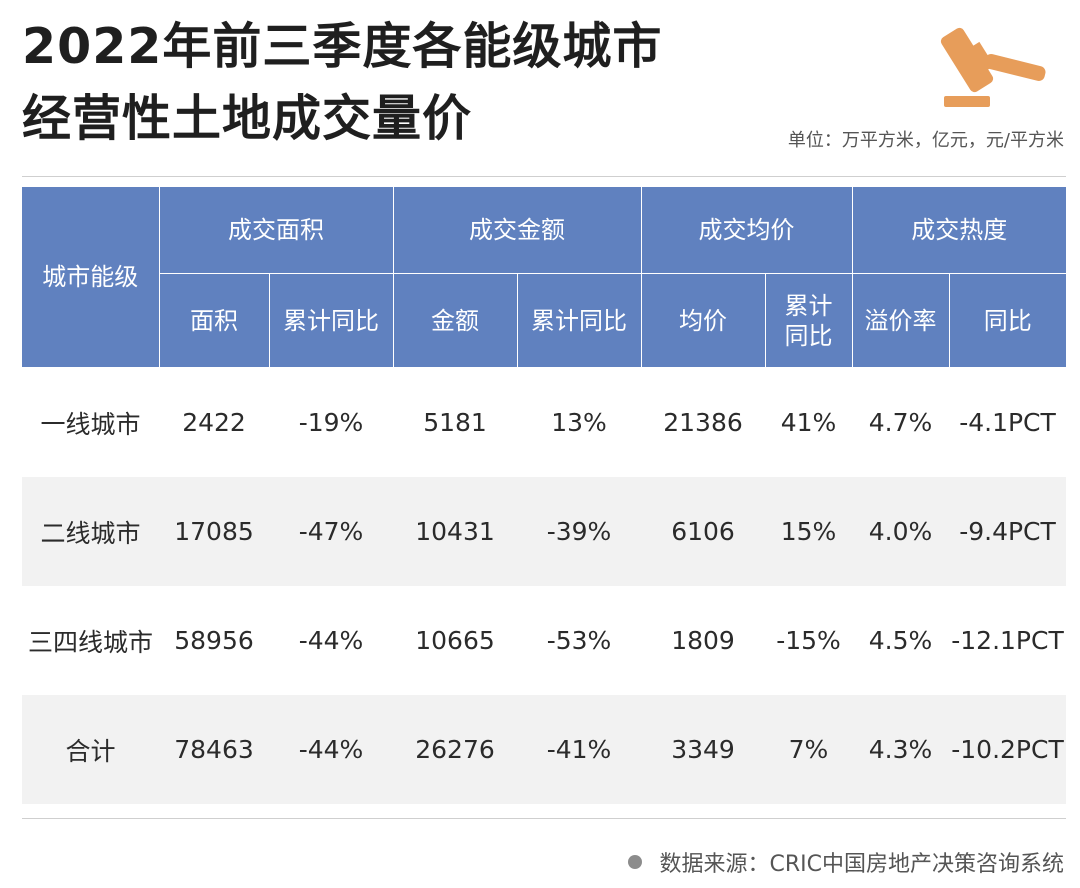  I want to click on table-cell: -41%, so click(579, 749).